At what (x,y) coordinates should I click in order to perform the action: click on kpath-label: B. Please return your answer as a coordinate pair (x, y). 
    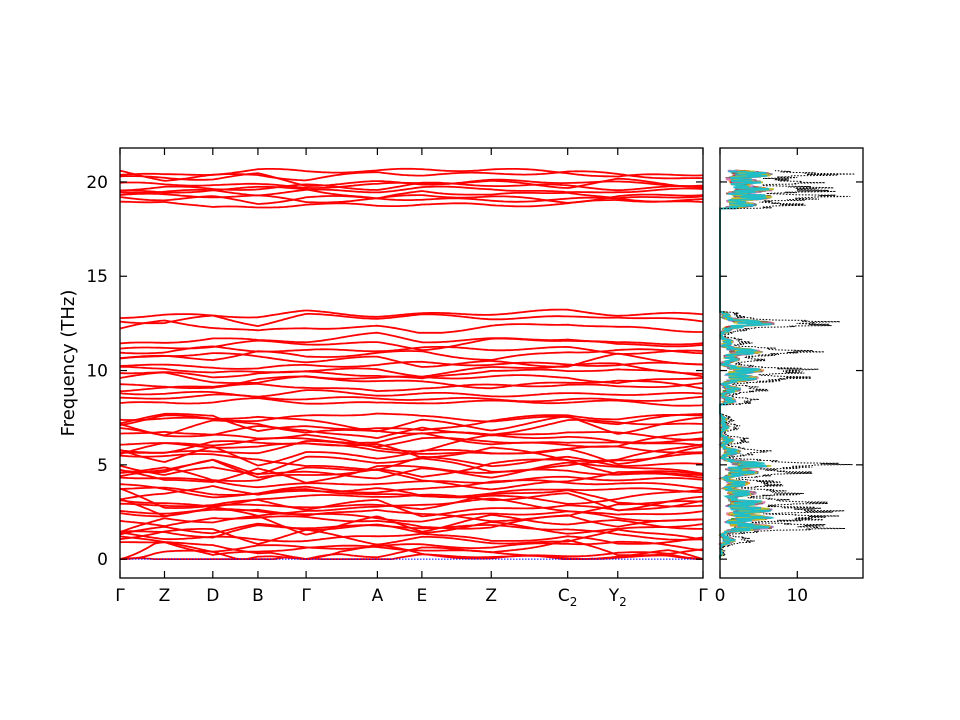
    Looking at the image, I should click on (258, 596).